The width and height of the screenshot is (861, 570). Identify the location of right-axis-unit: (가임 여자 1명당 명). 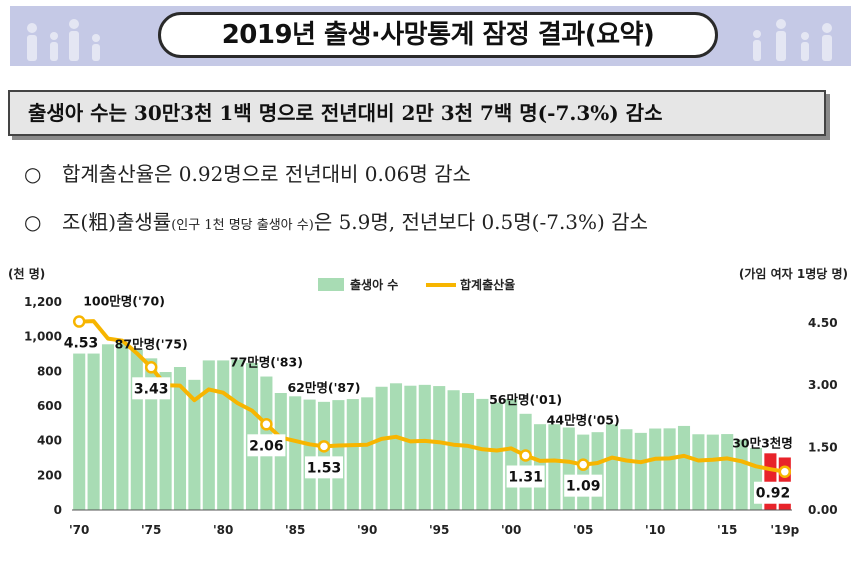
(793, 273).